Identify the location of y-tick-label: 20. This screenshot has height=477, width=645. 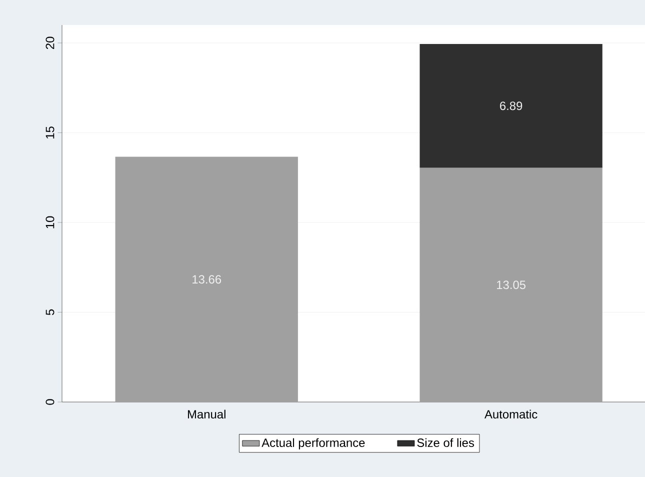
(50, 43).